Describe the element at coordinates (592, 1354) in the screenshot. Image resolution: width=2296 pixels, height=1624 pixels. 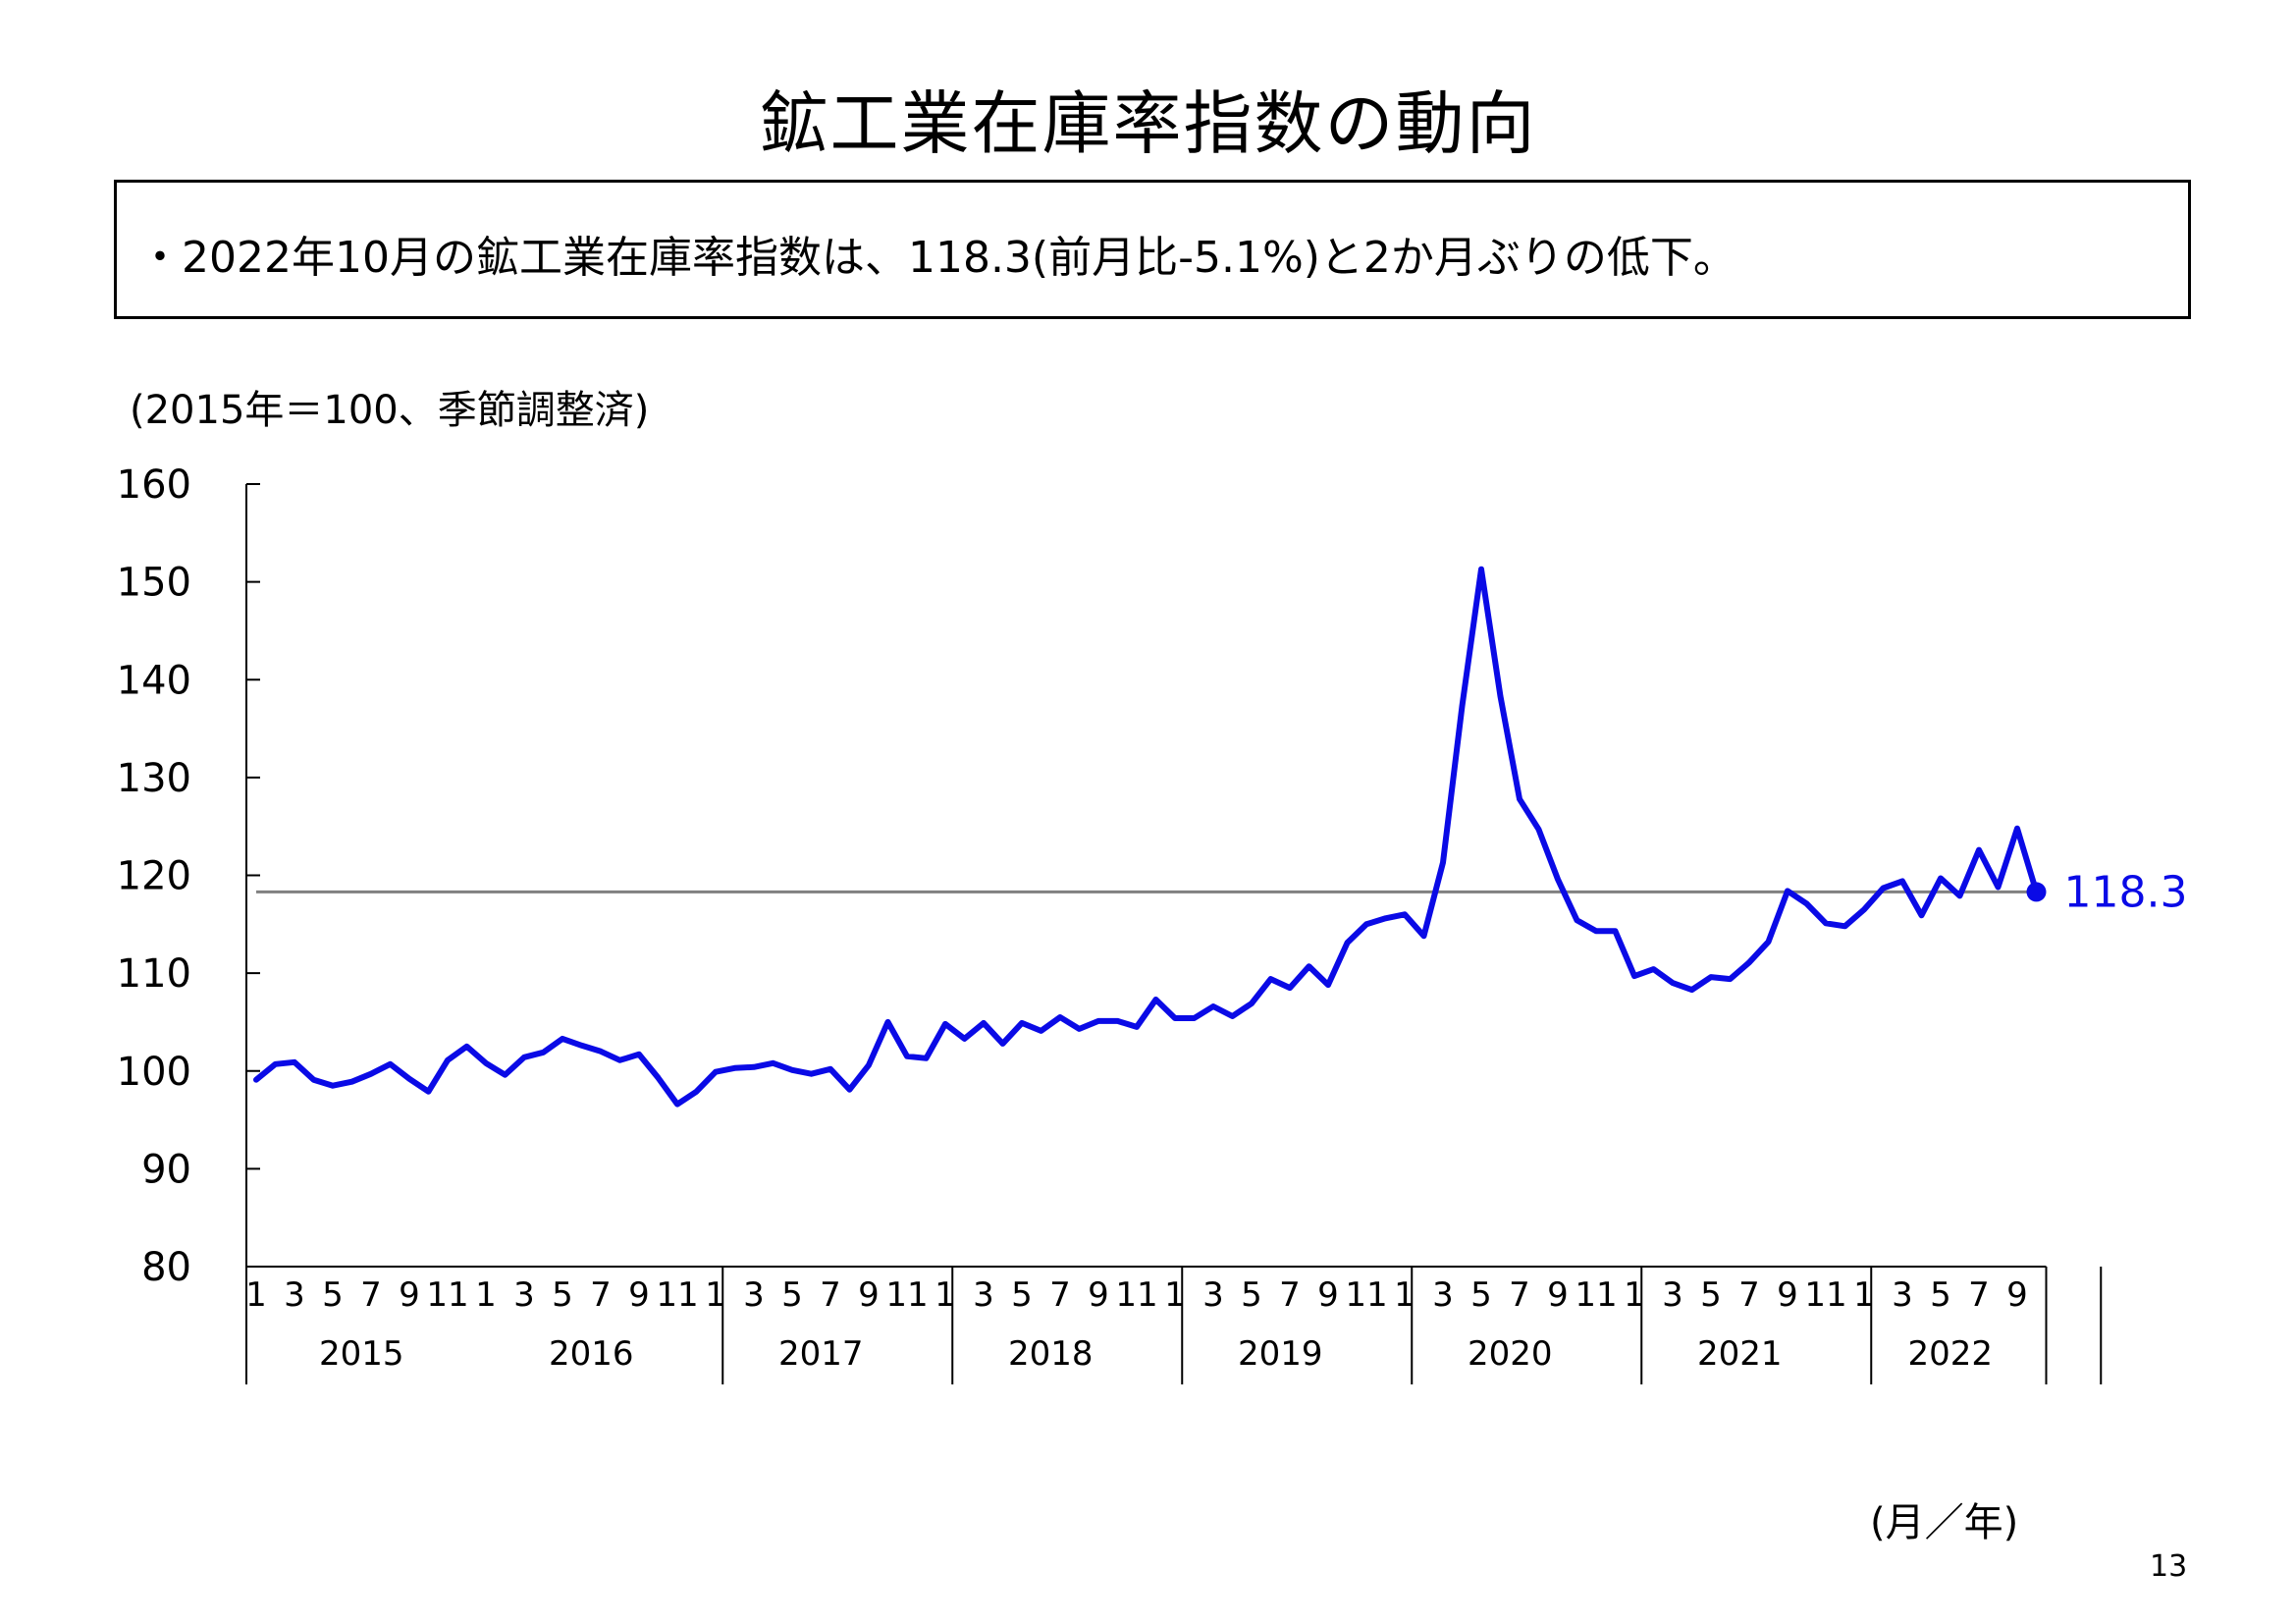
I see `year-label: 2016` at that location.